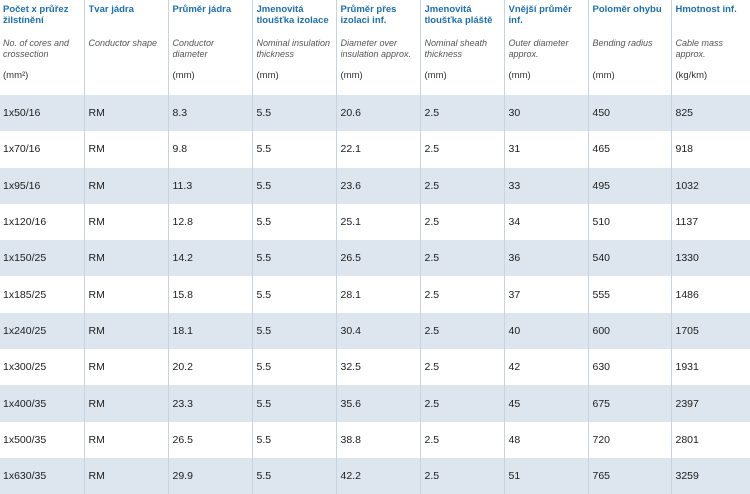  Describe the element at coordinates (377, 258) in the screenshot. I see `table-cell: 26.5` at that location.